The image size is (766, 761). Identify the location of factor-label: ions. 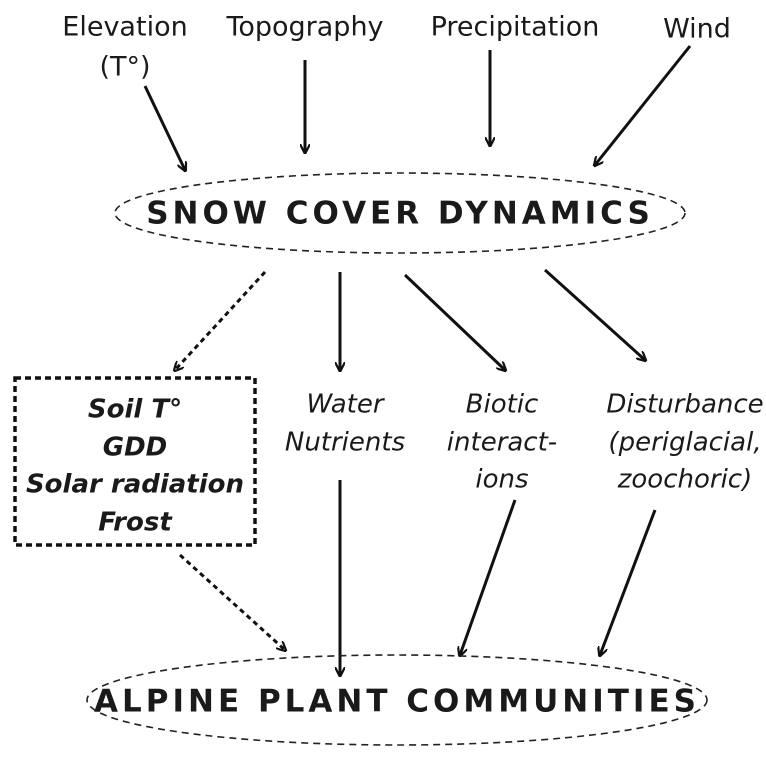
(501, 480).